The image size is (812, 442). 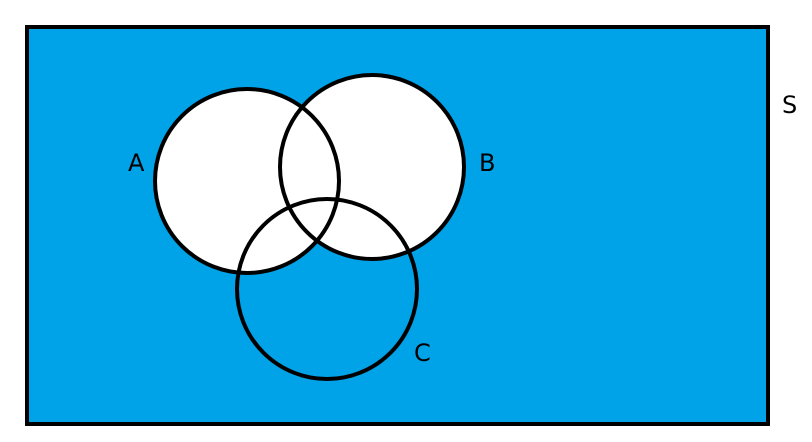 What do you see at coordinates (327, 289) in the screenshot?
I see `set-c-circle` at bounding box center [327, 289].